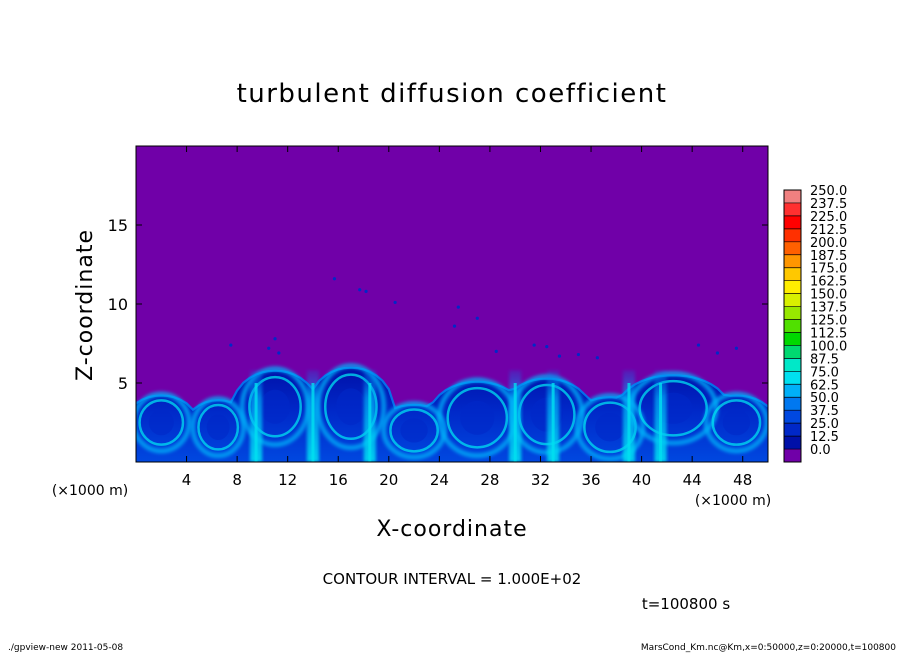 Image resolution: width=904 pixels, height=654 pixels. Describe the element at coordinates (828, 204) in the screenshot. I see `colorbar-label: 237.5` at that location.